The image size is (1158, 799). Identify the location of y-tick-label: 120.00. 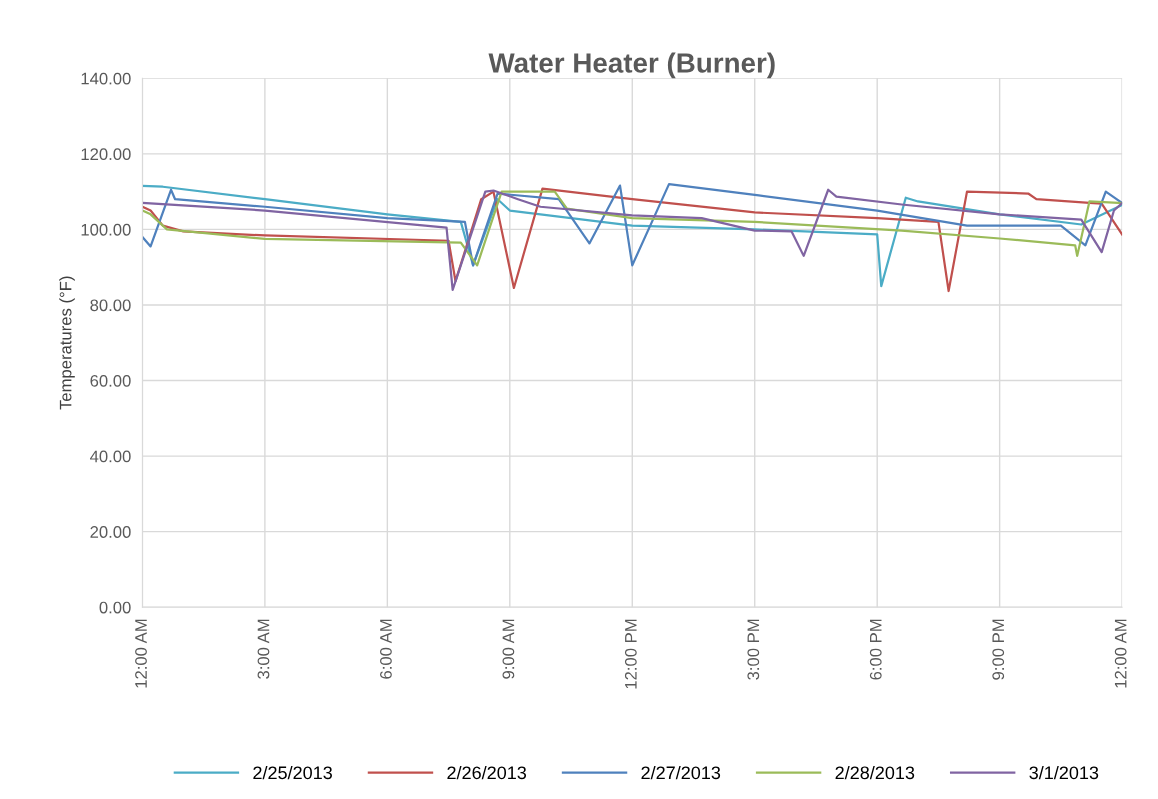
(106, 154).